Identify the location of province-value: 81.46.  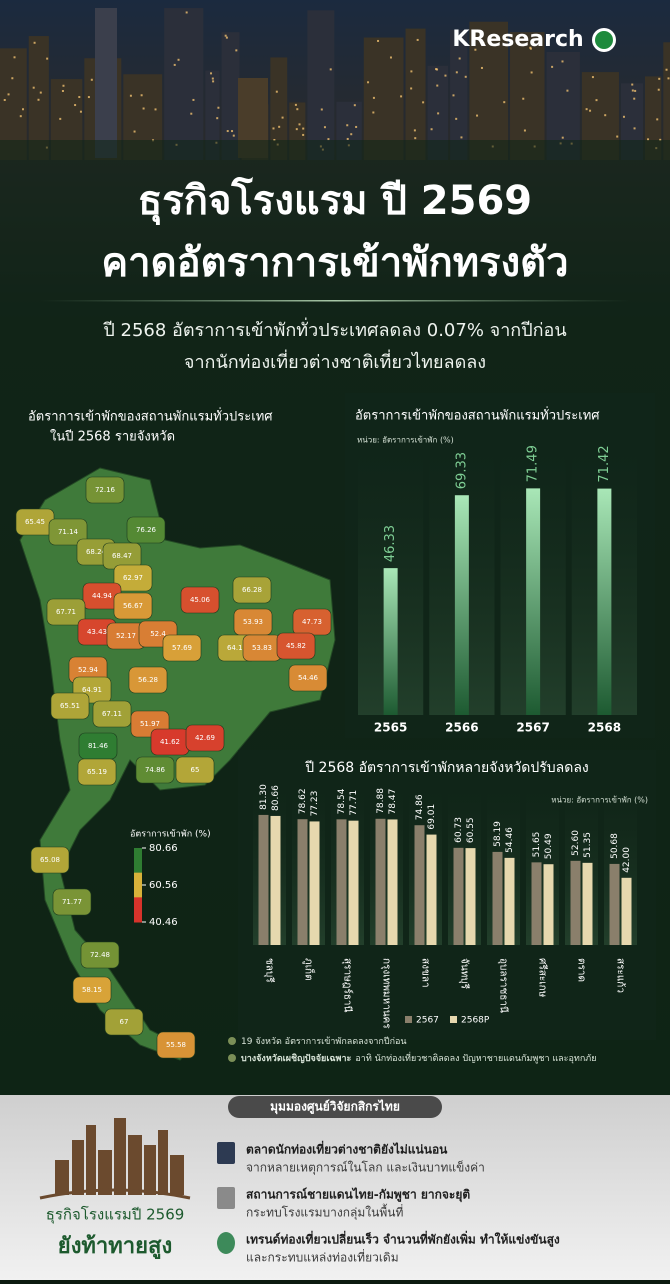
(98, 746).